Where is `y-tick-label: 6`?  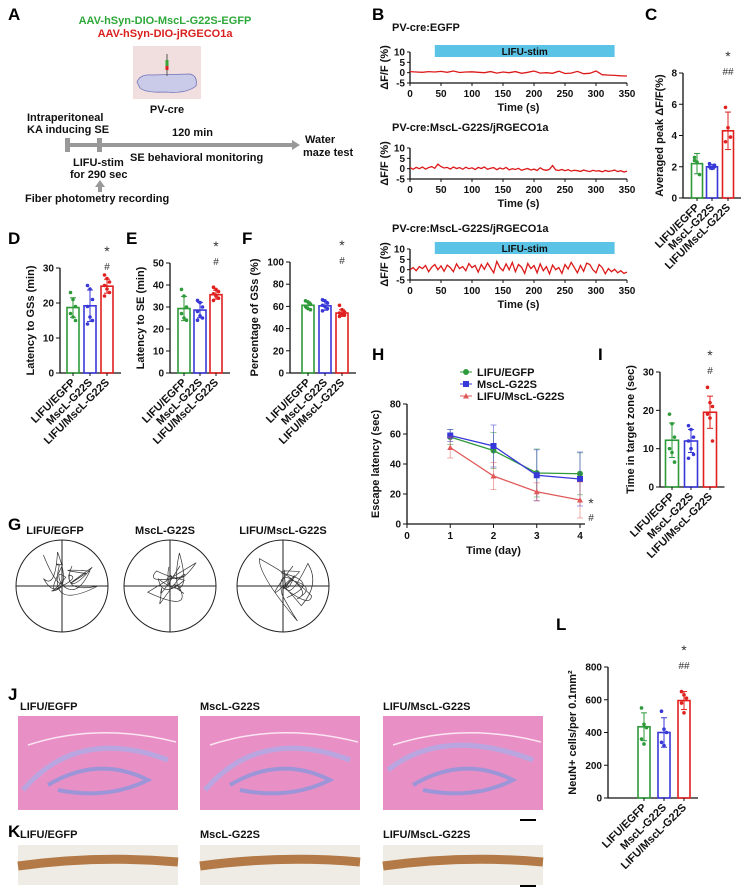 y-tick-label: 6 is located at coordinates (674, 105).